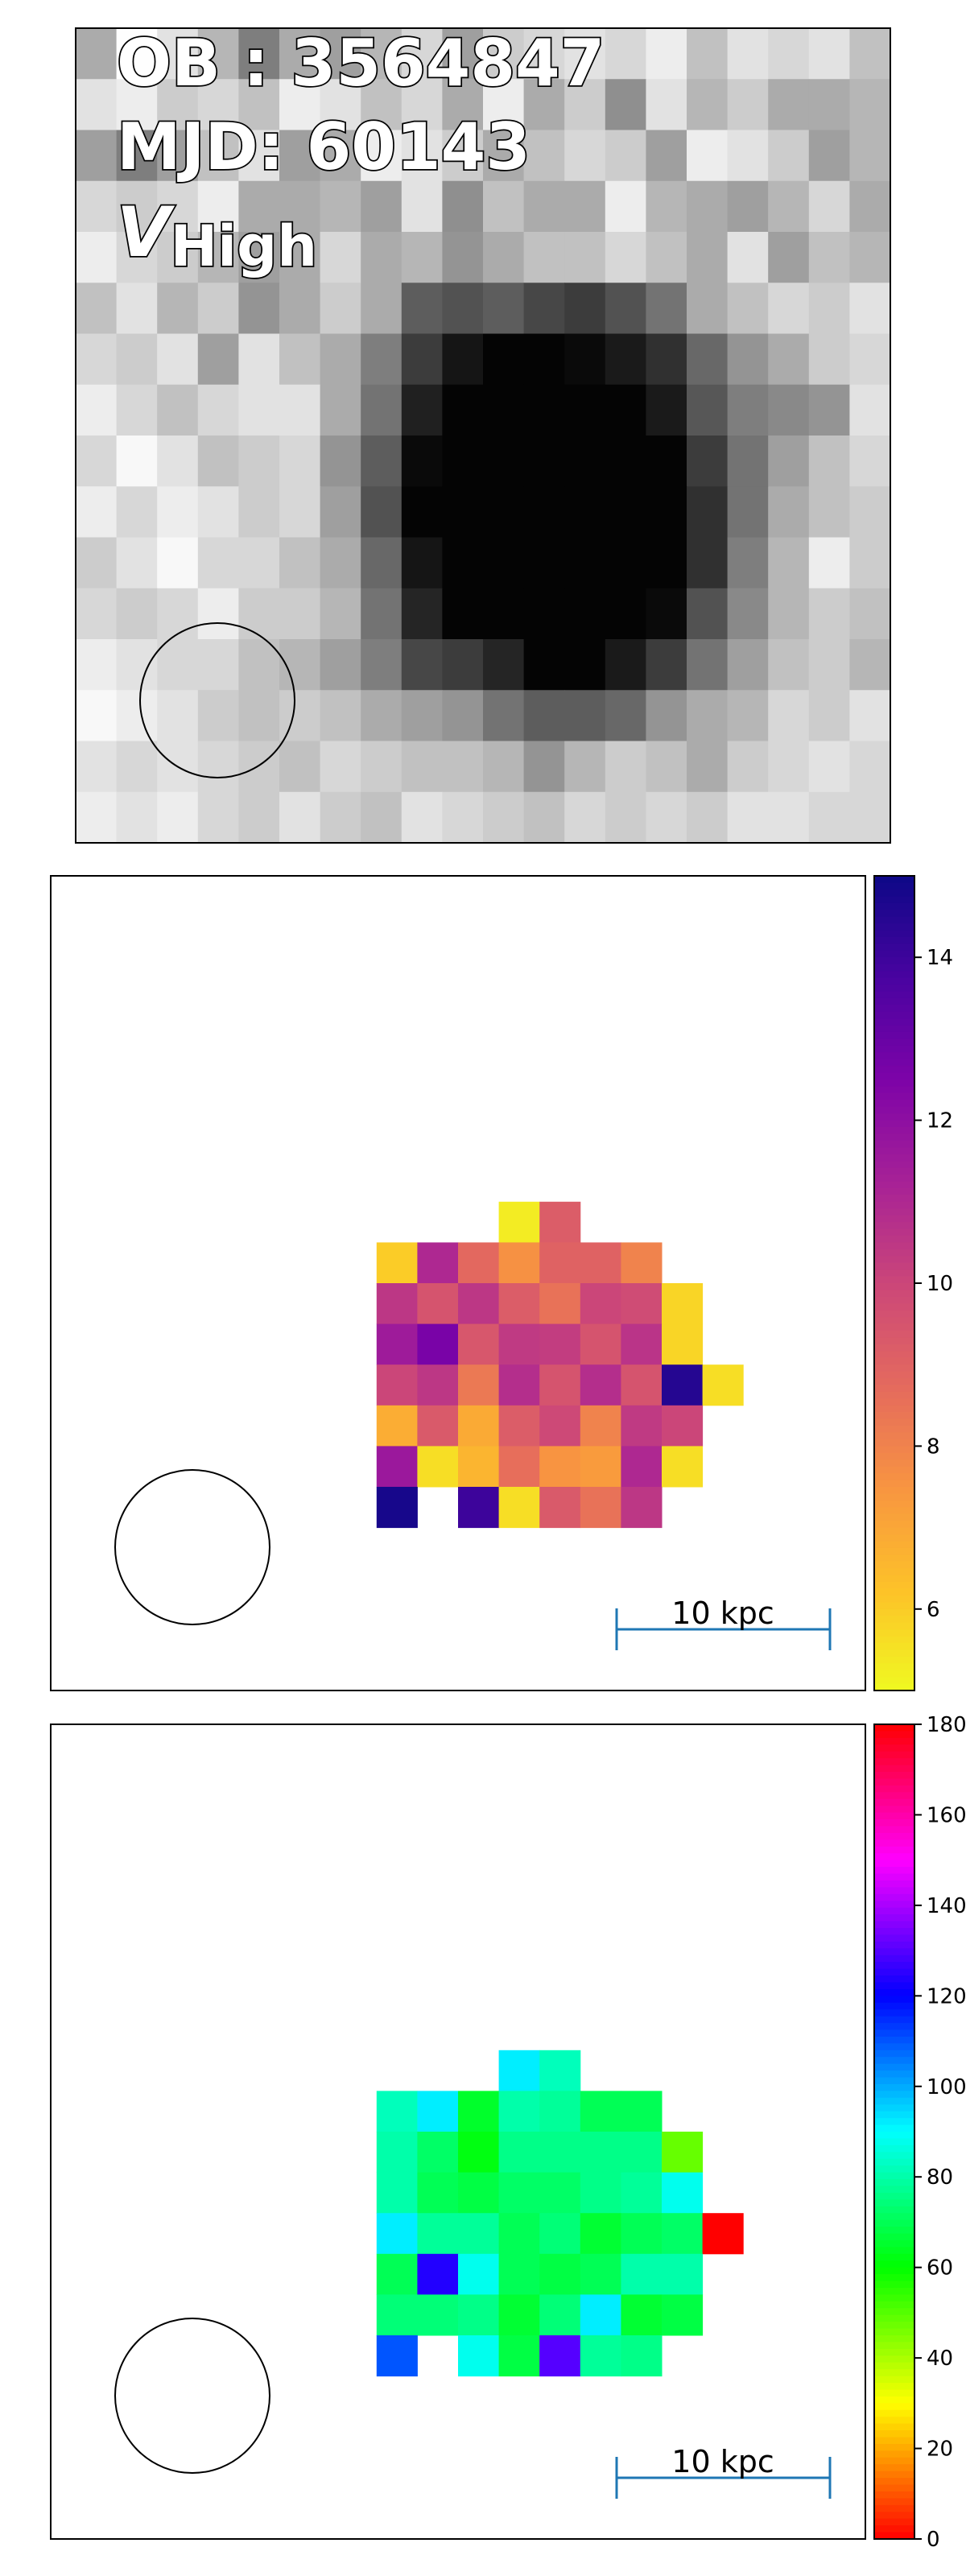 The height and width of the screenshot is (2576, 966). Describe the element at coordinates (940, 1284) in the screenshot. I see `colorbar-tick-label: 10` at that location.